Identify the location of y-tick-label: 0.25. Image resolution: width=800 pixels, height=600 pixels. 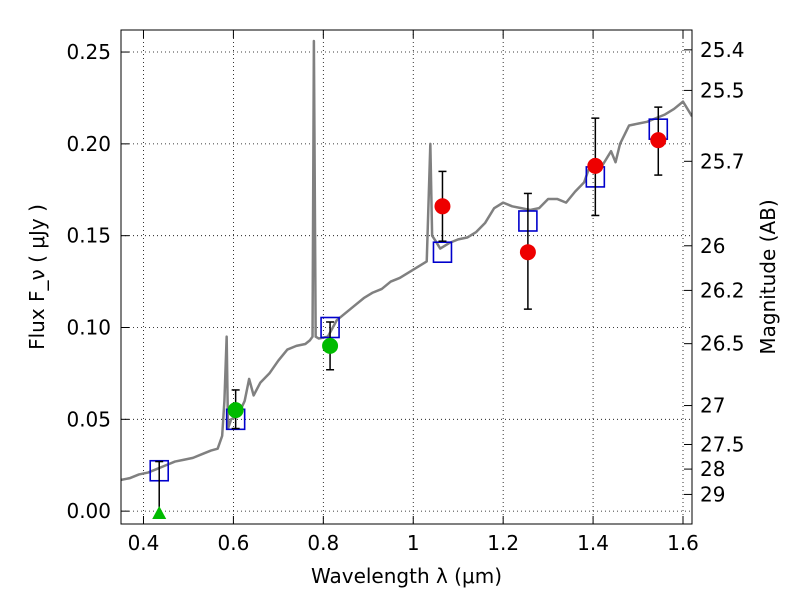
(88, 52).